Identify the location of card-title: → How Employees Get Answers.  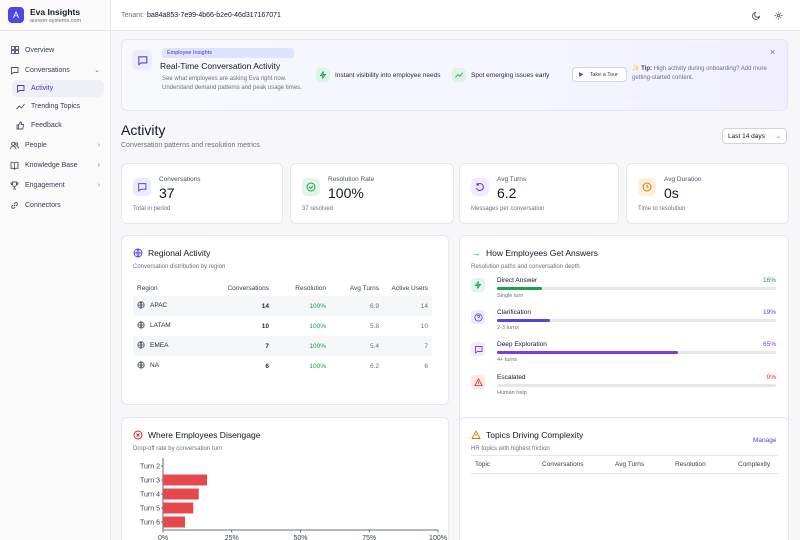
(534, 253).